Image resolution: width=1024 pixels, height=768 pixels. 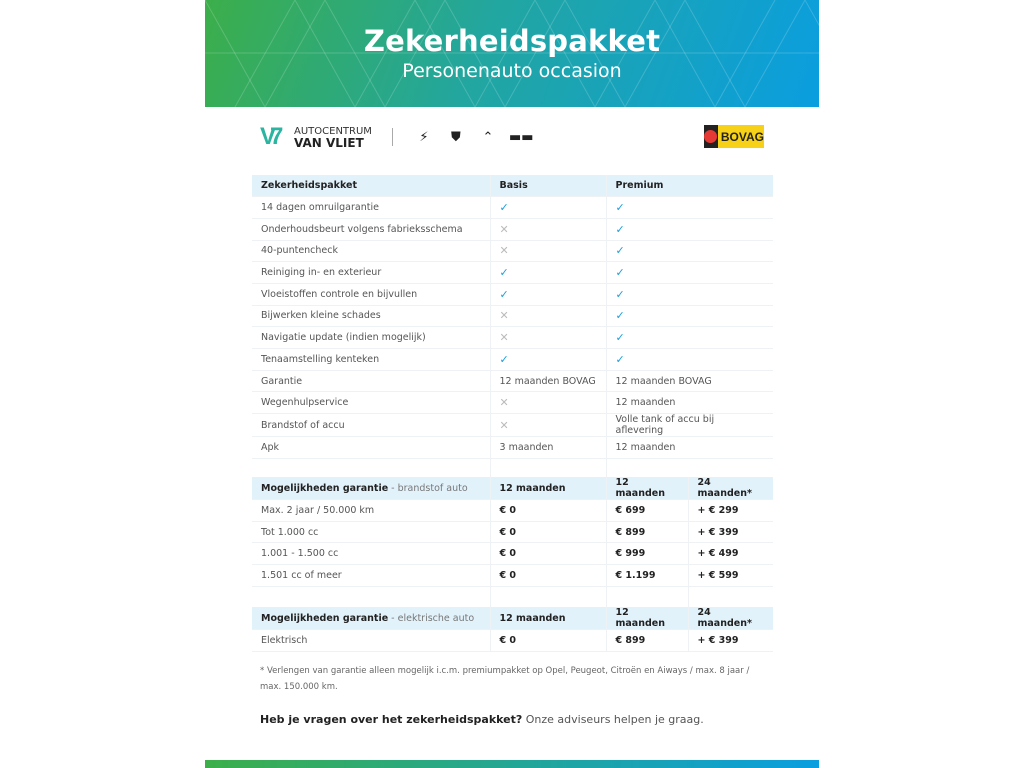 What do you see at coordinates (371, 186) in the screenshot?
I see `column-header: Zekerheidspakket` at bounding box center [371, 186].